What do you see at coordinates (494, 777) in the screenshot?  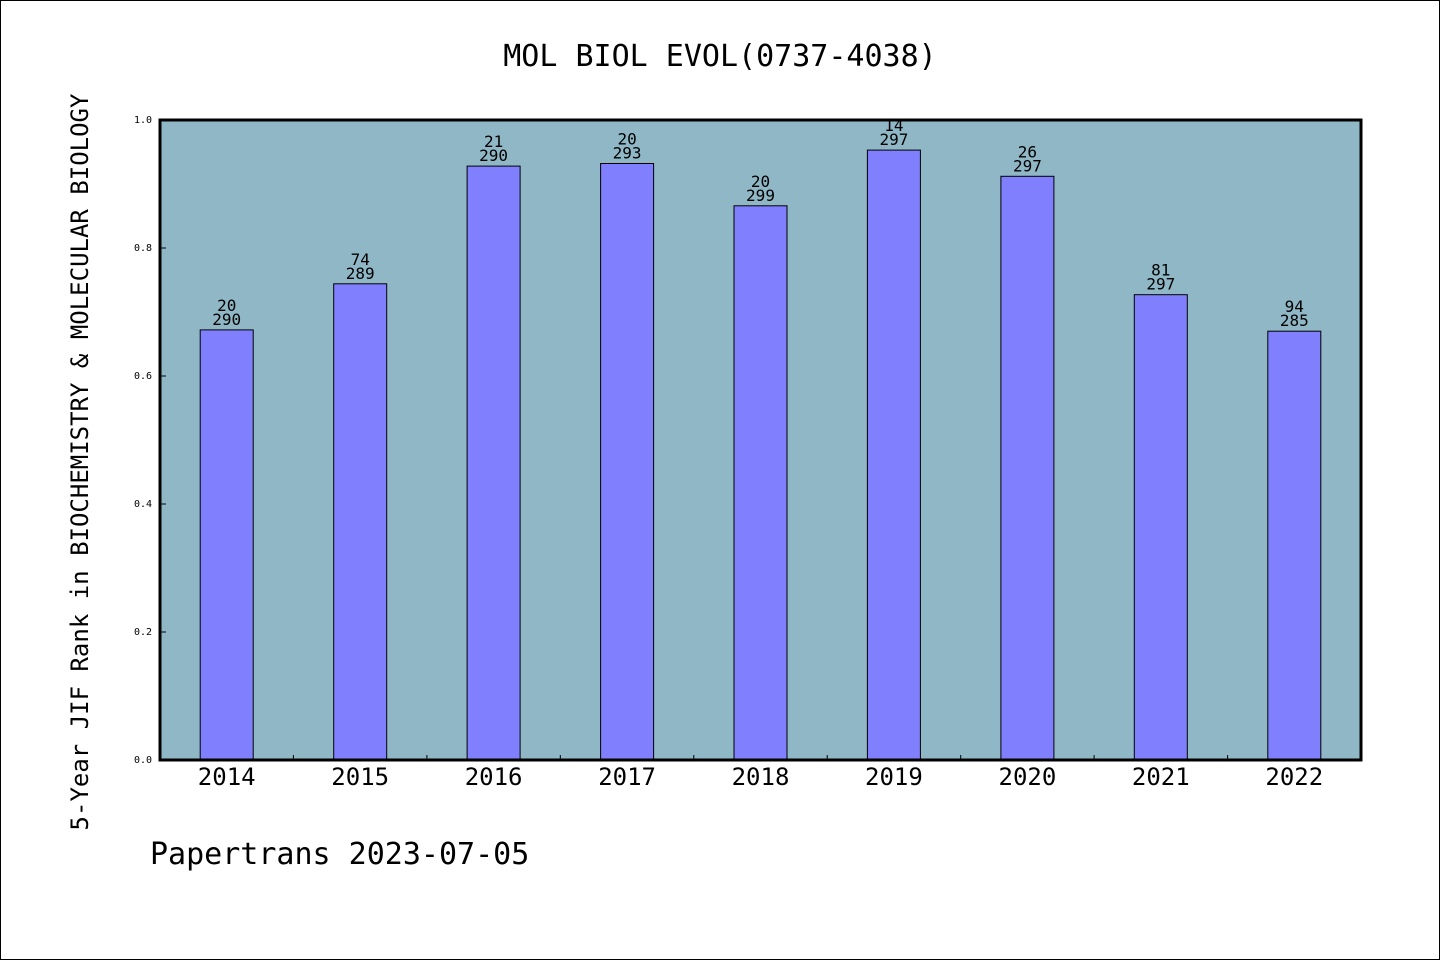 I see `x-tick-label-2016: 2016` at bounding box center [494, 777].